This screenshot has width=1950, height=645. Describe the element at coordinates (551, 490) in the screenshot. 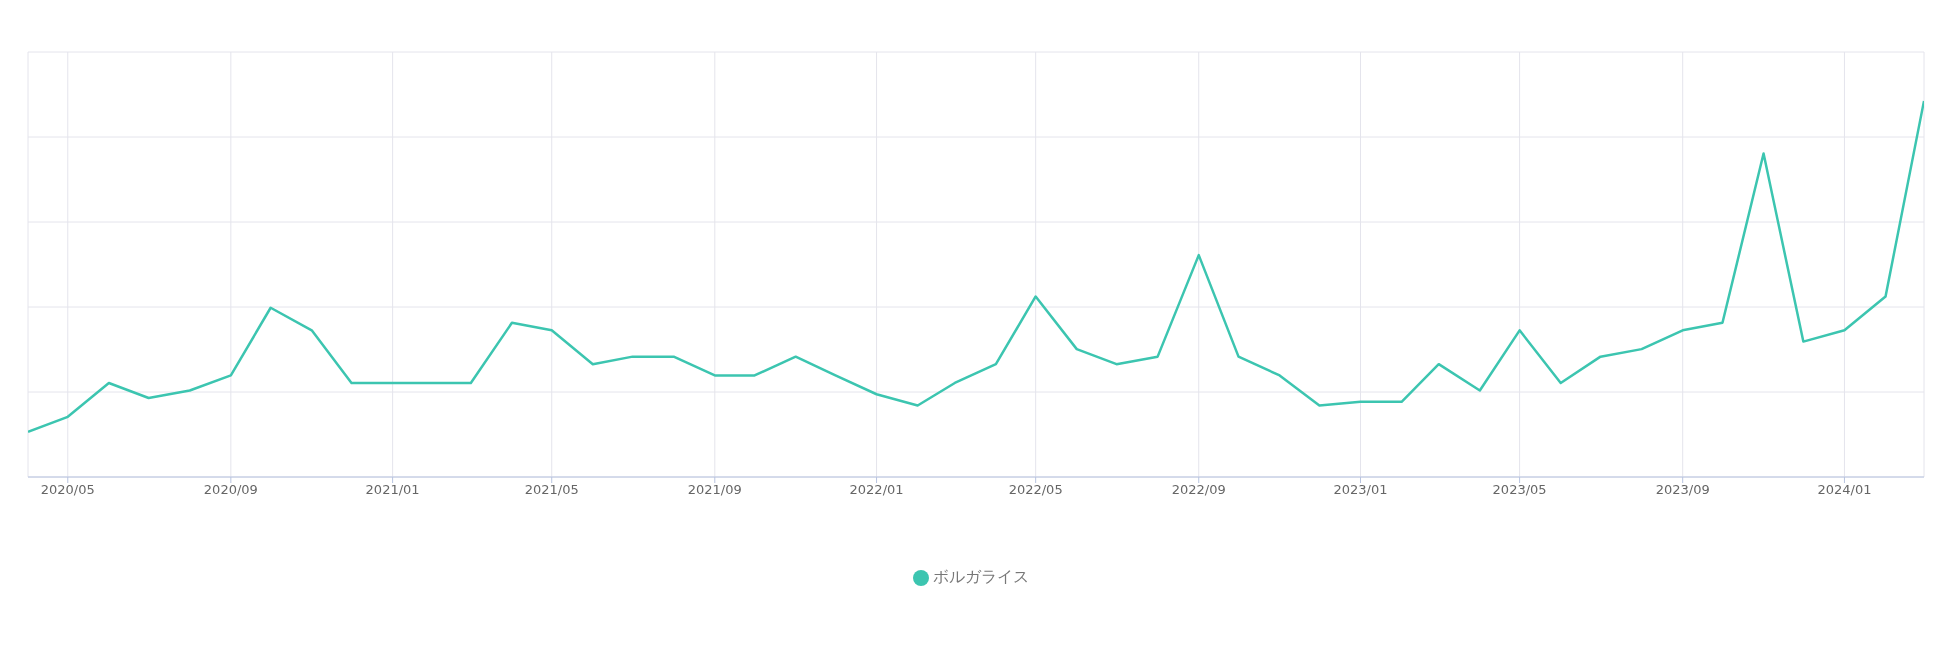

I see `x-tick-label: 2021/05` at that location.